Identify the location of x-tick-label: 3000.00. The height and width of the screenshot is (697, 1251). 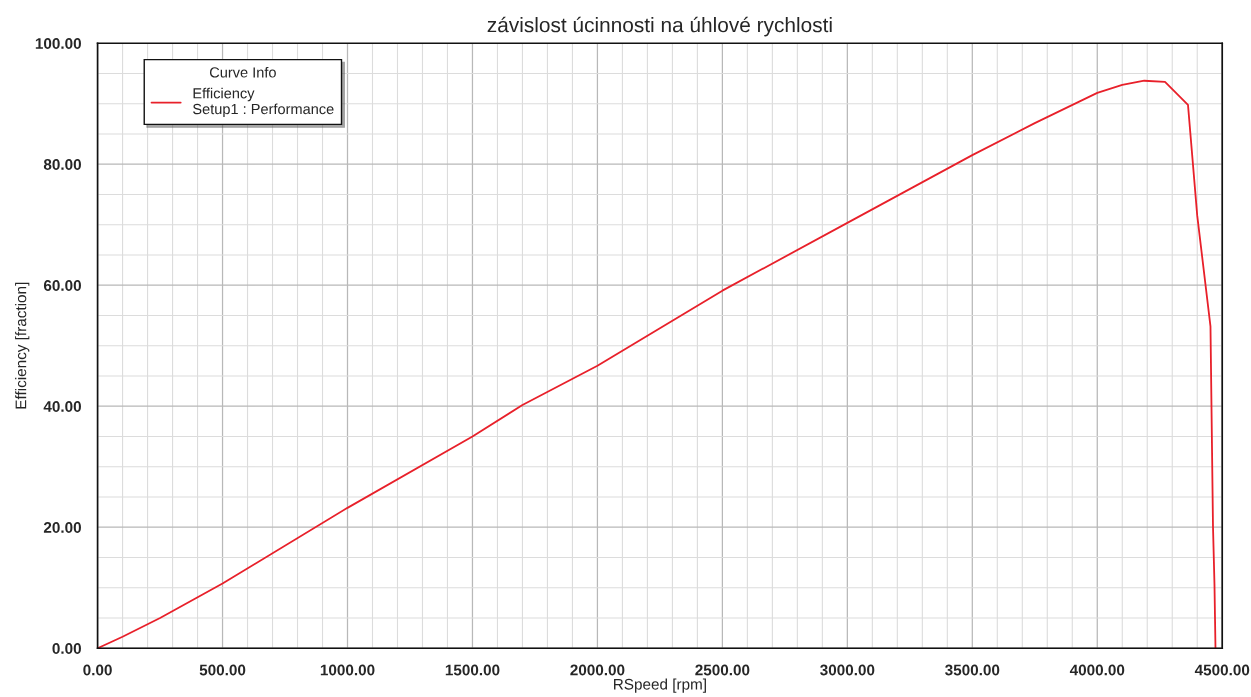
(847, 670).